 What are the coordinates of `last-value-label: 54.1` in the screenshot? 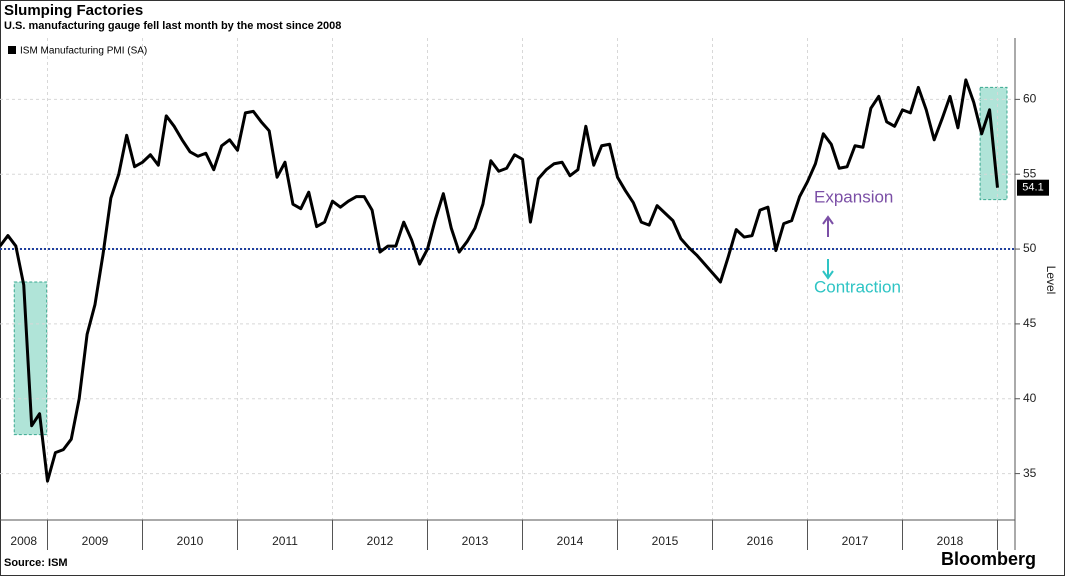 It's located at (1032, 188).